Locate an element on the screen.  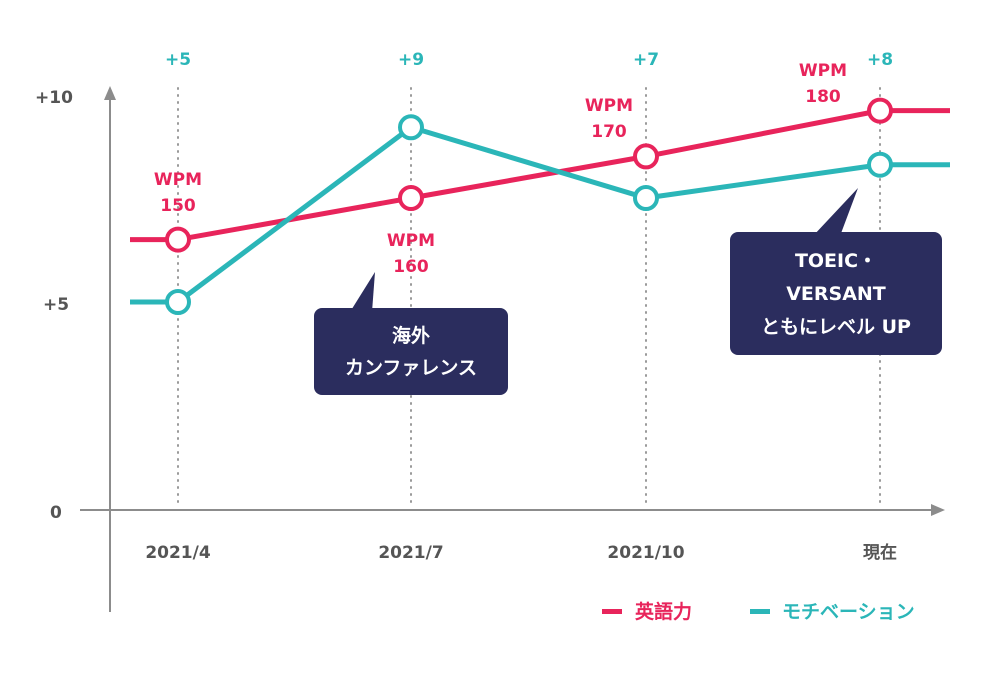
callout-level-up: TOEIC・ VERSANT ともにレベル UP is located at coordinates (836, 271).